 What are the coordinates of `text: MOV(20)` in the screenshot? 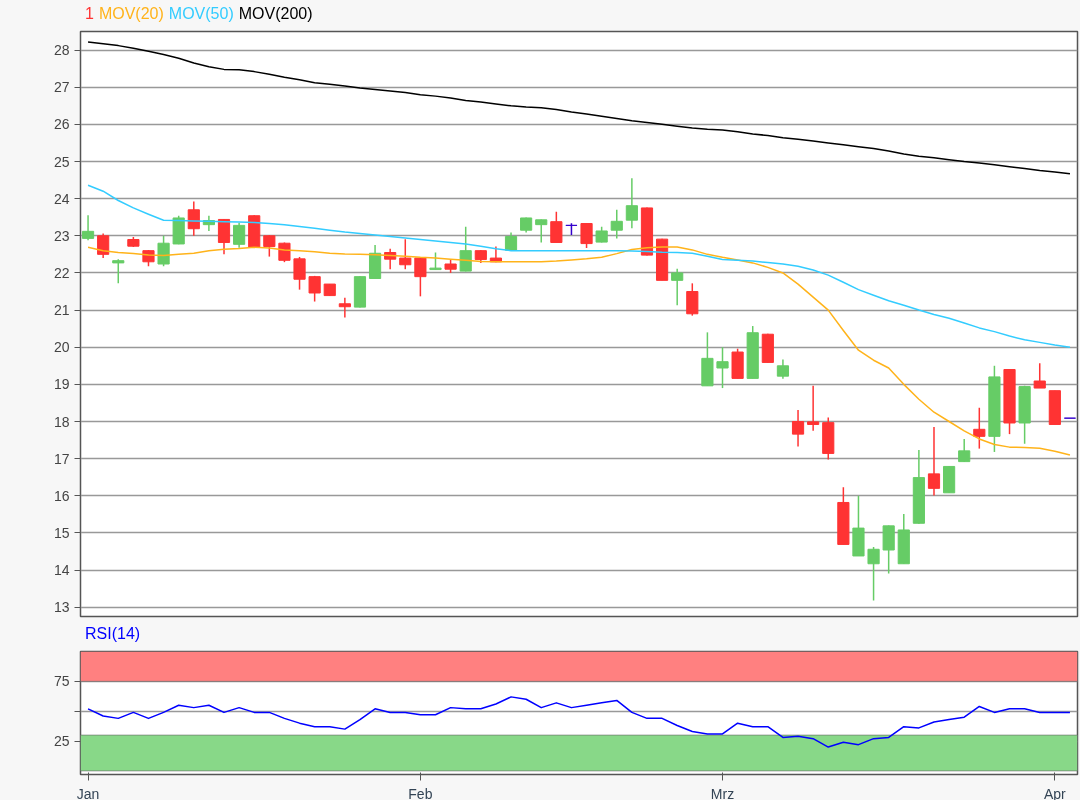 It's located at (131, 13).